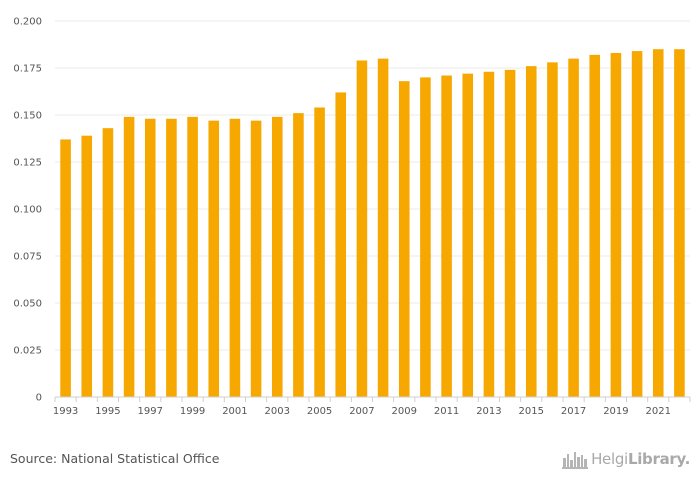 The width and height of the screenshot is (700, 483). I want to click on bar-2013, so click(489, 234).